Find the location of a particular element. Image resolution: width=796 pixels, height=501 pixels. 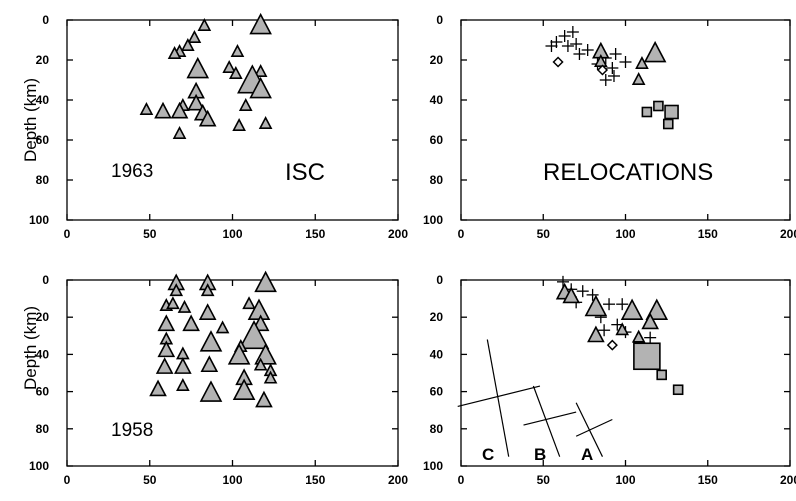

panel-label: 1958 is located at coordinates (132, 430).